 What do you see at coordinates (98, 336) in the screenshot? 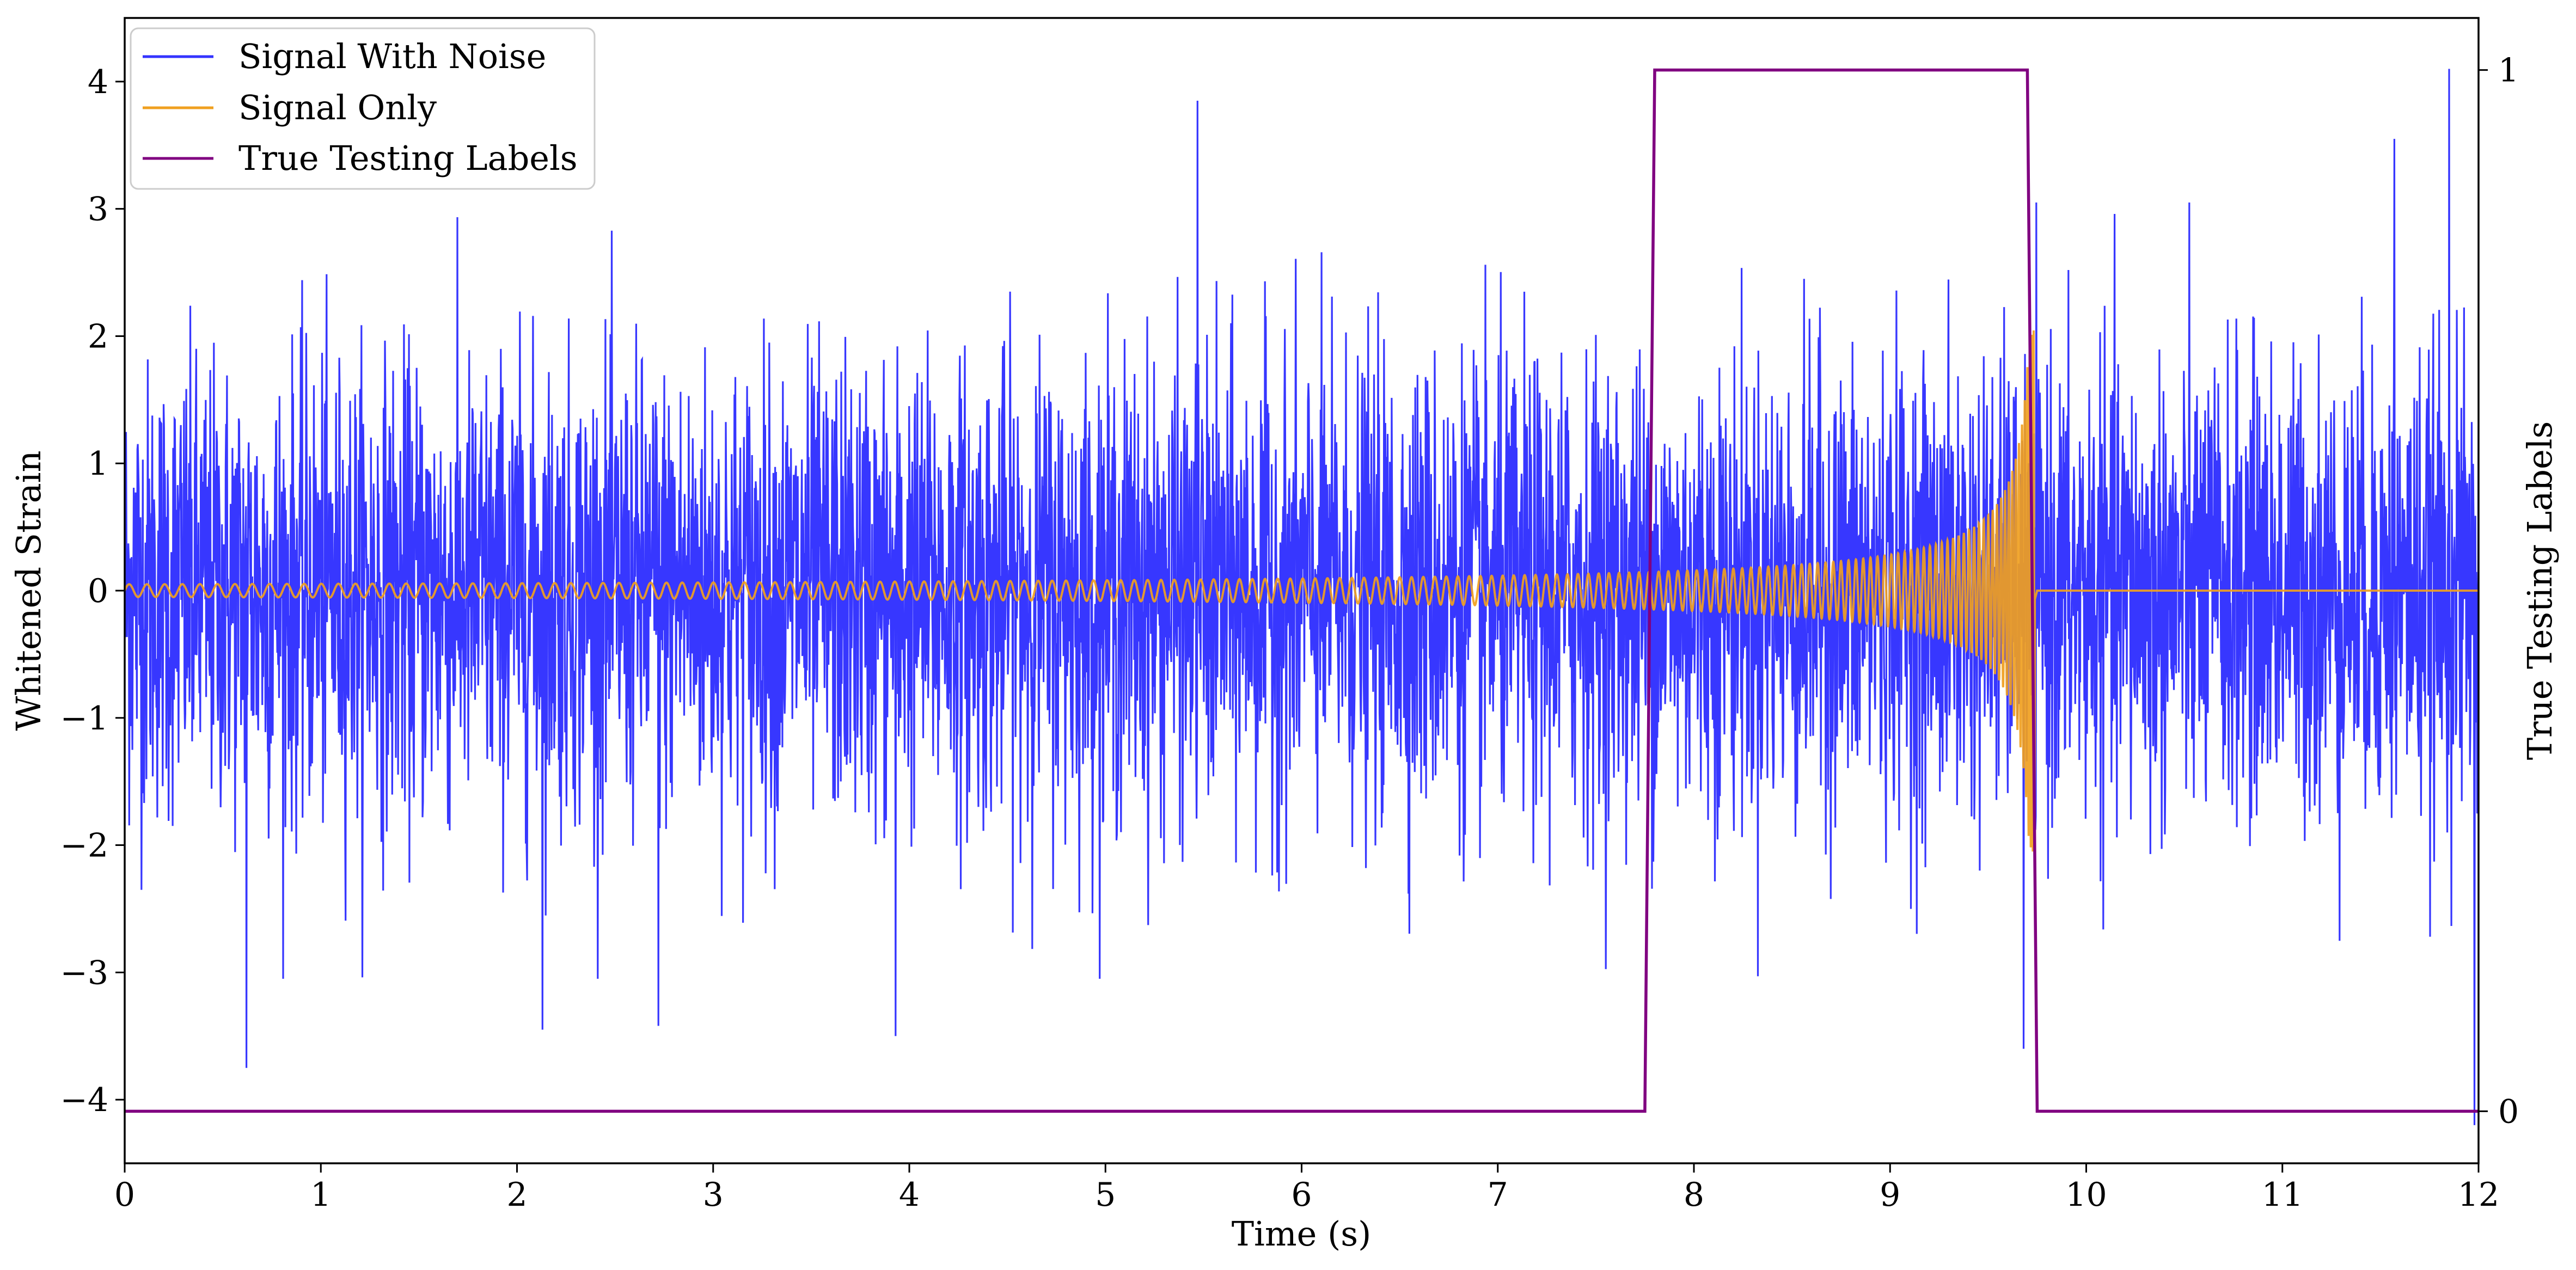
I see `y-tick-label: 2` at bounding box center [98, 336].